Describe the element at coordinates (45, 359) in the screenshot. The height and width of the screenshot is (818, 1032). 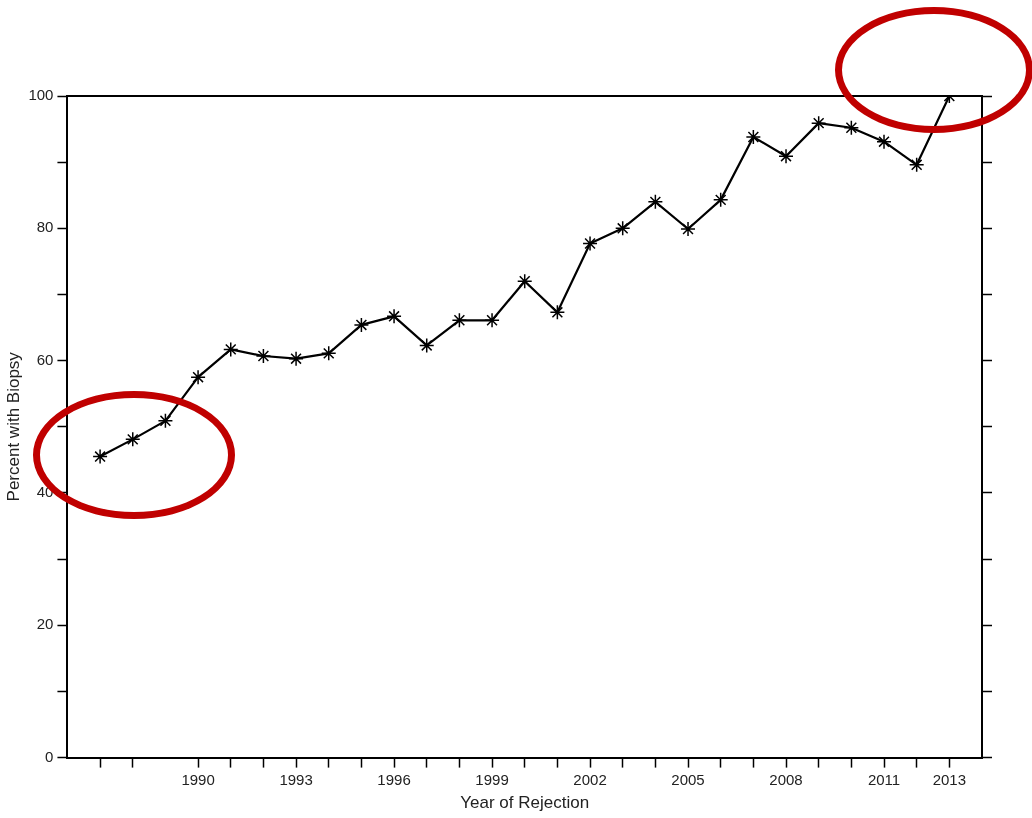
I see `y-tick-label: 60` at that location.